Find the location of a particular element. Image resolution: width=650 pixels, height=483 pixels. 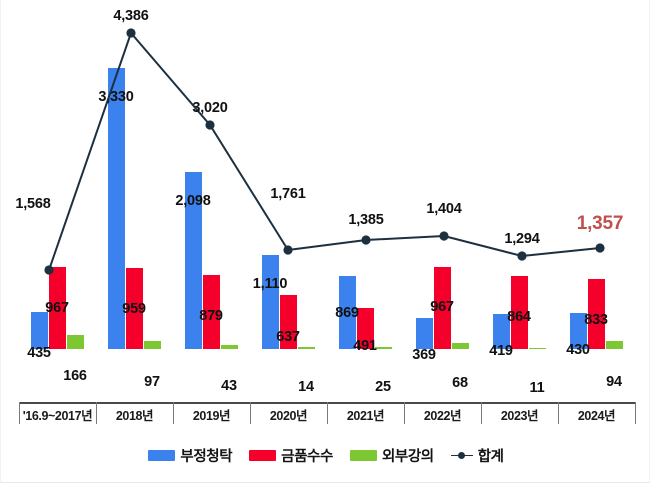

total-value-label: 1,294 is located at coordinates (522, 239).